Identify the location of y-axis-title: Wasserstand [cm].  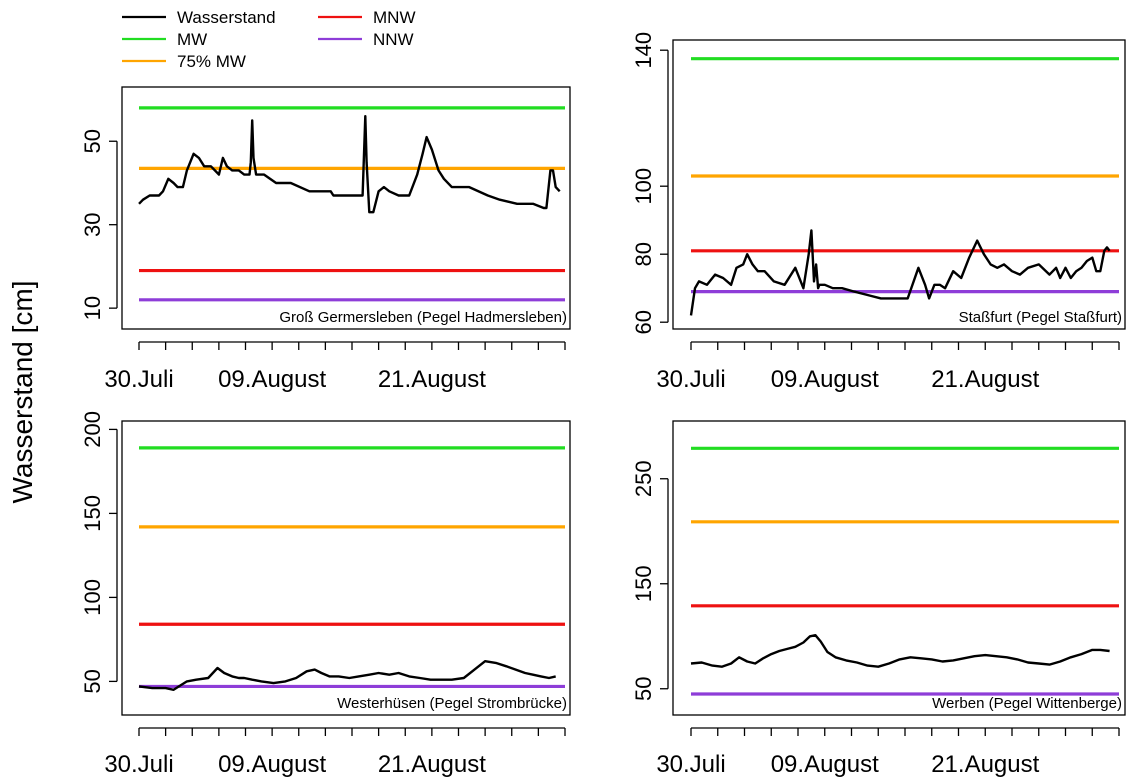
(22, 391).